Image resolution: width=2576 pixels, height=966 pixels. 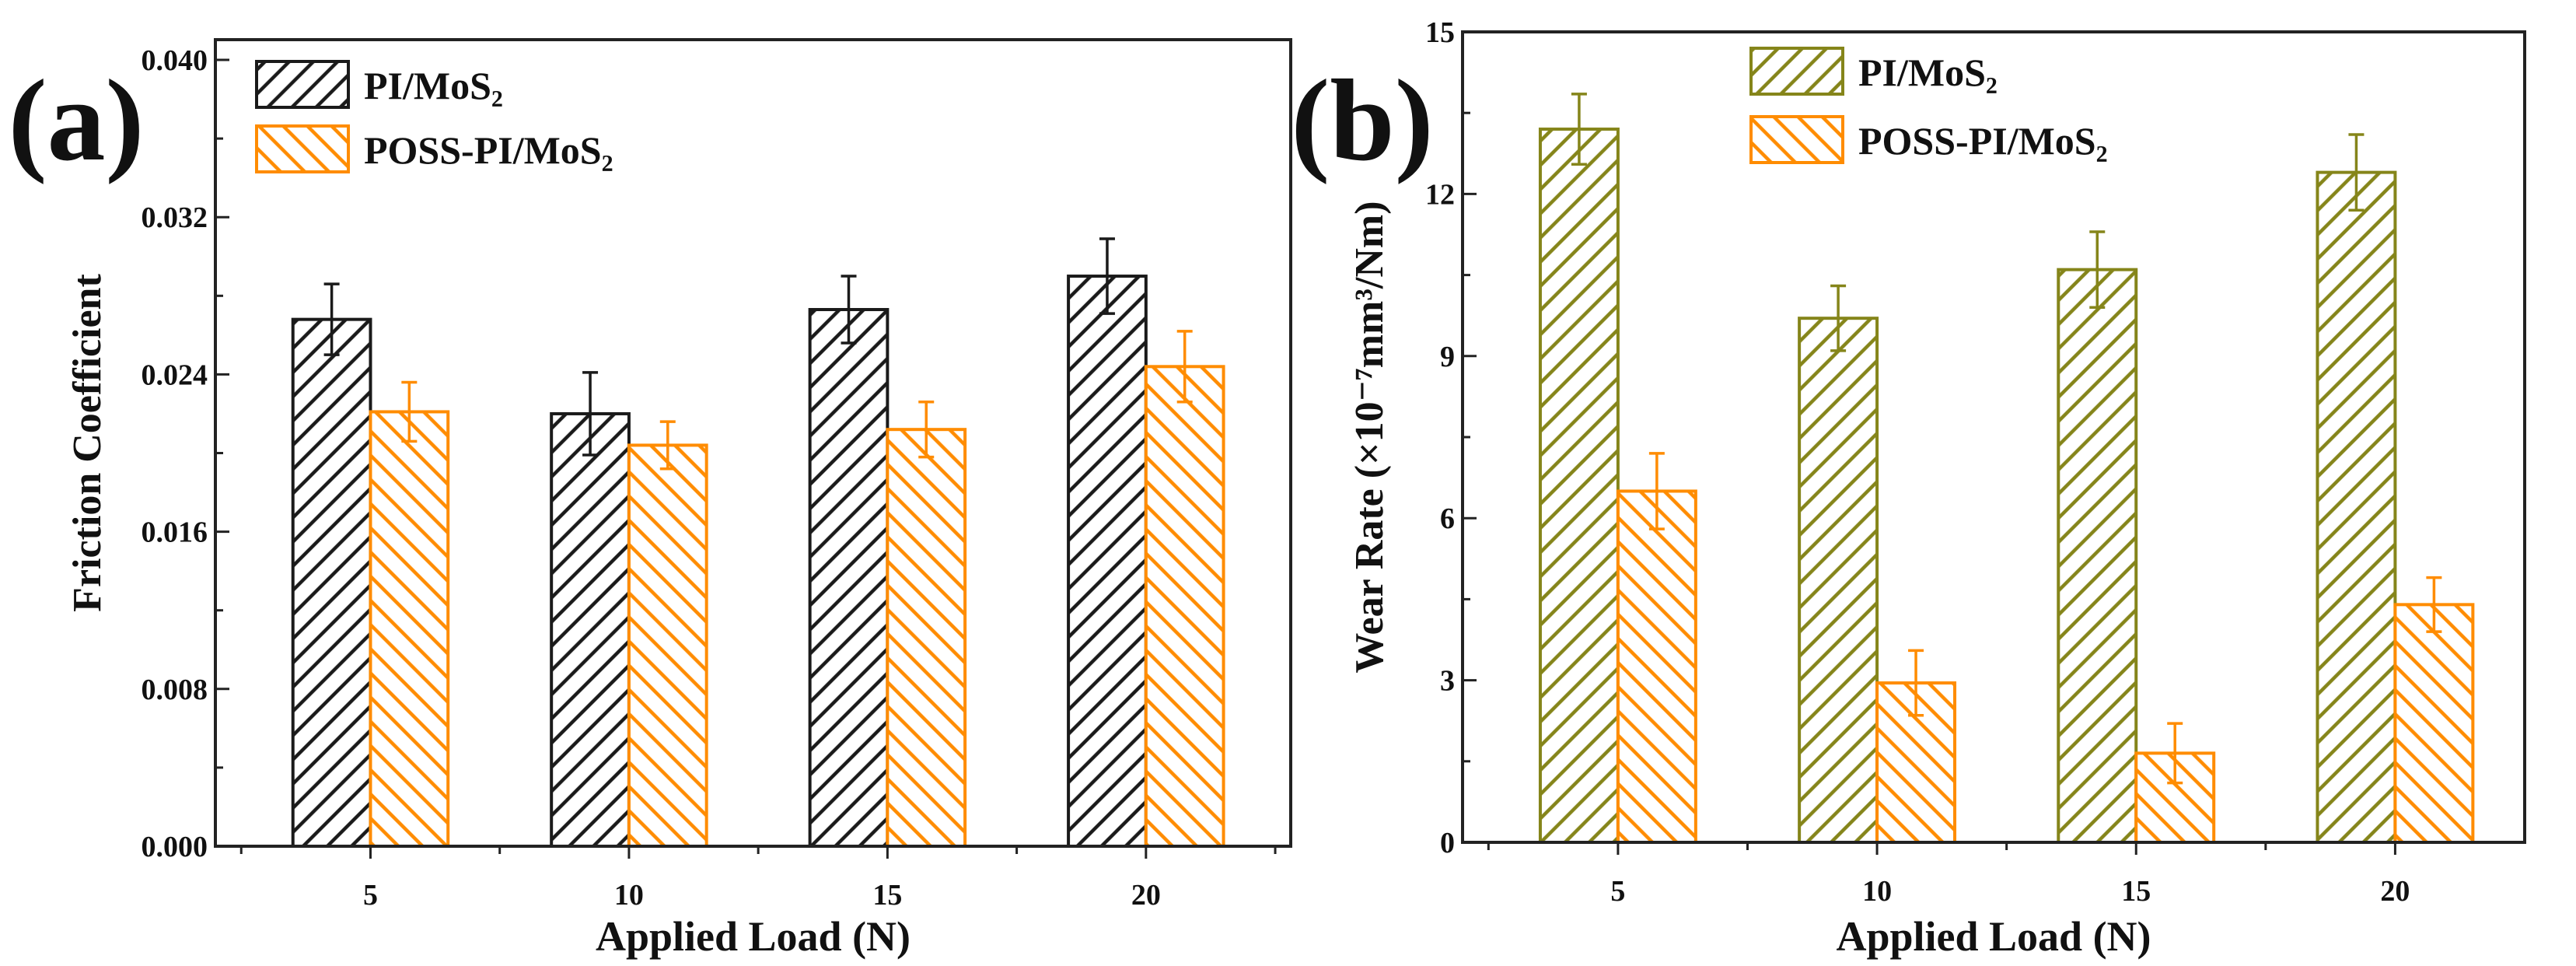 What do you see at coordinates (1440, 33) in the screenshot?
I see `y-tick-label: 15` at bounding box center [1440, 33].